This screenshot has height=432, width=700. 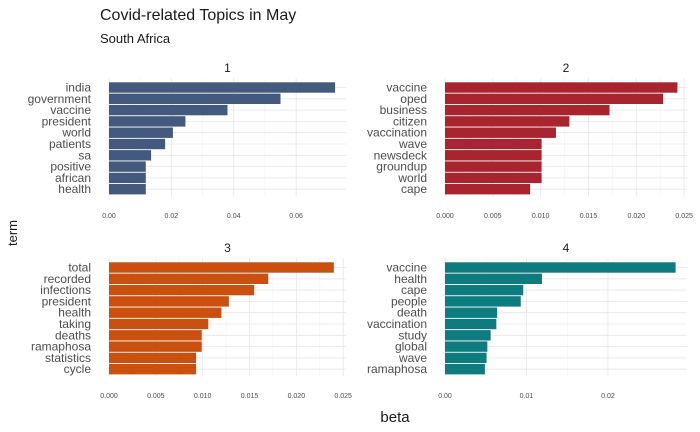 I want to click on term-label: sa, so click(x=84, y=155).